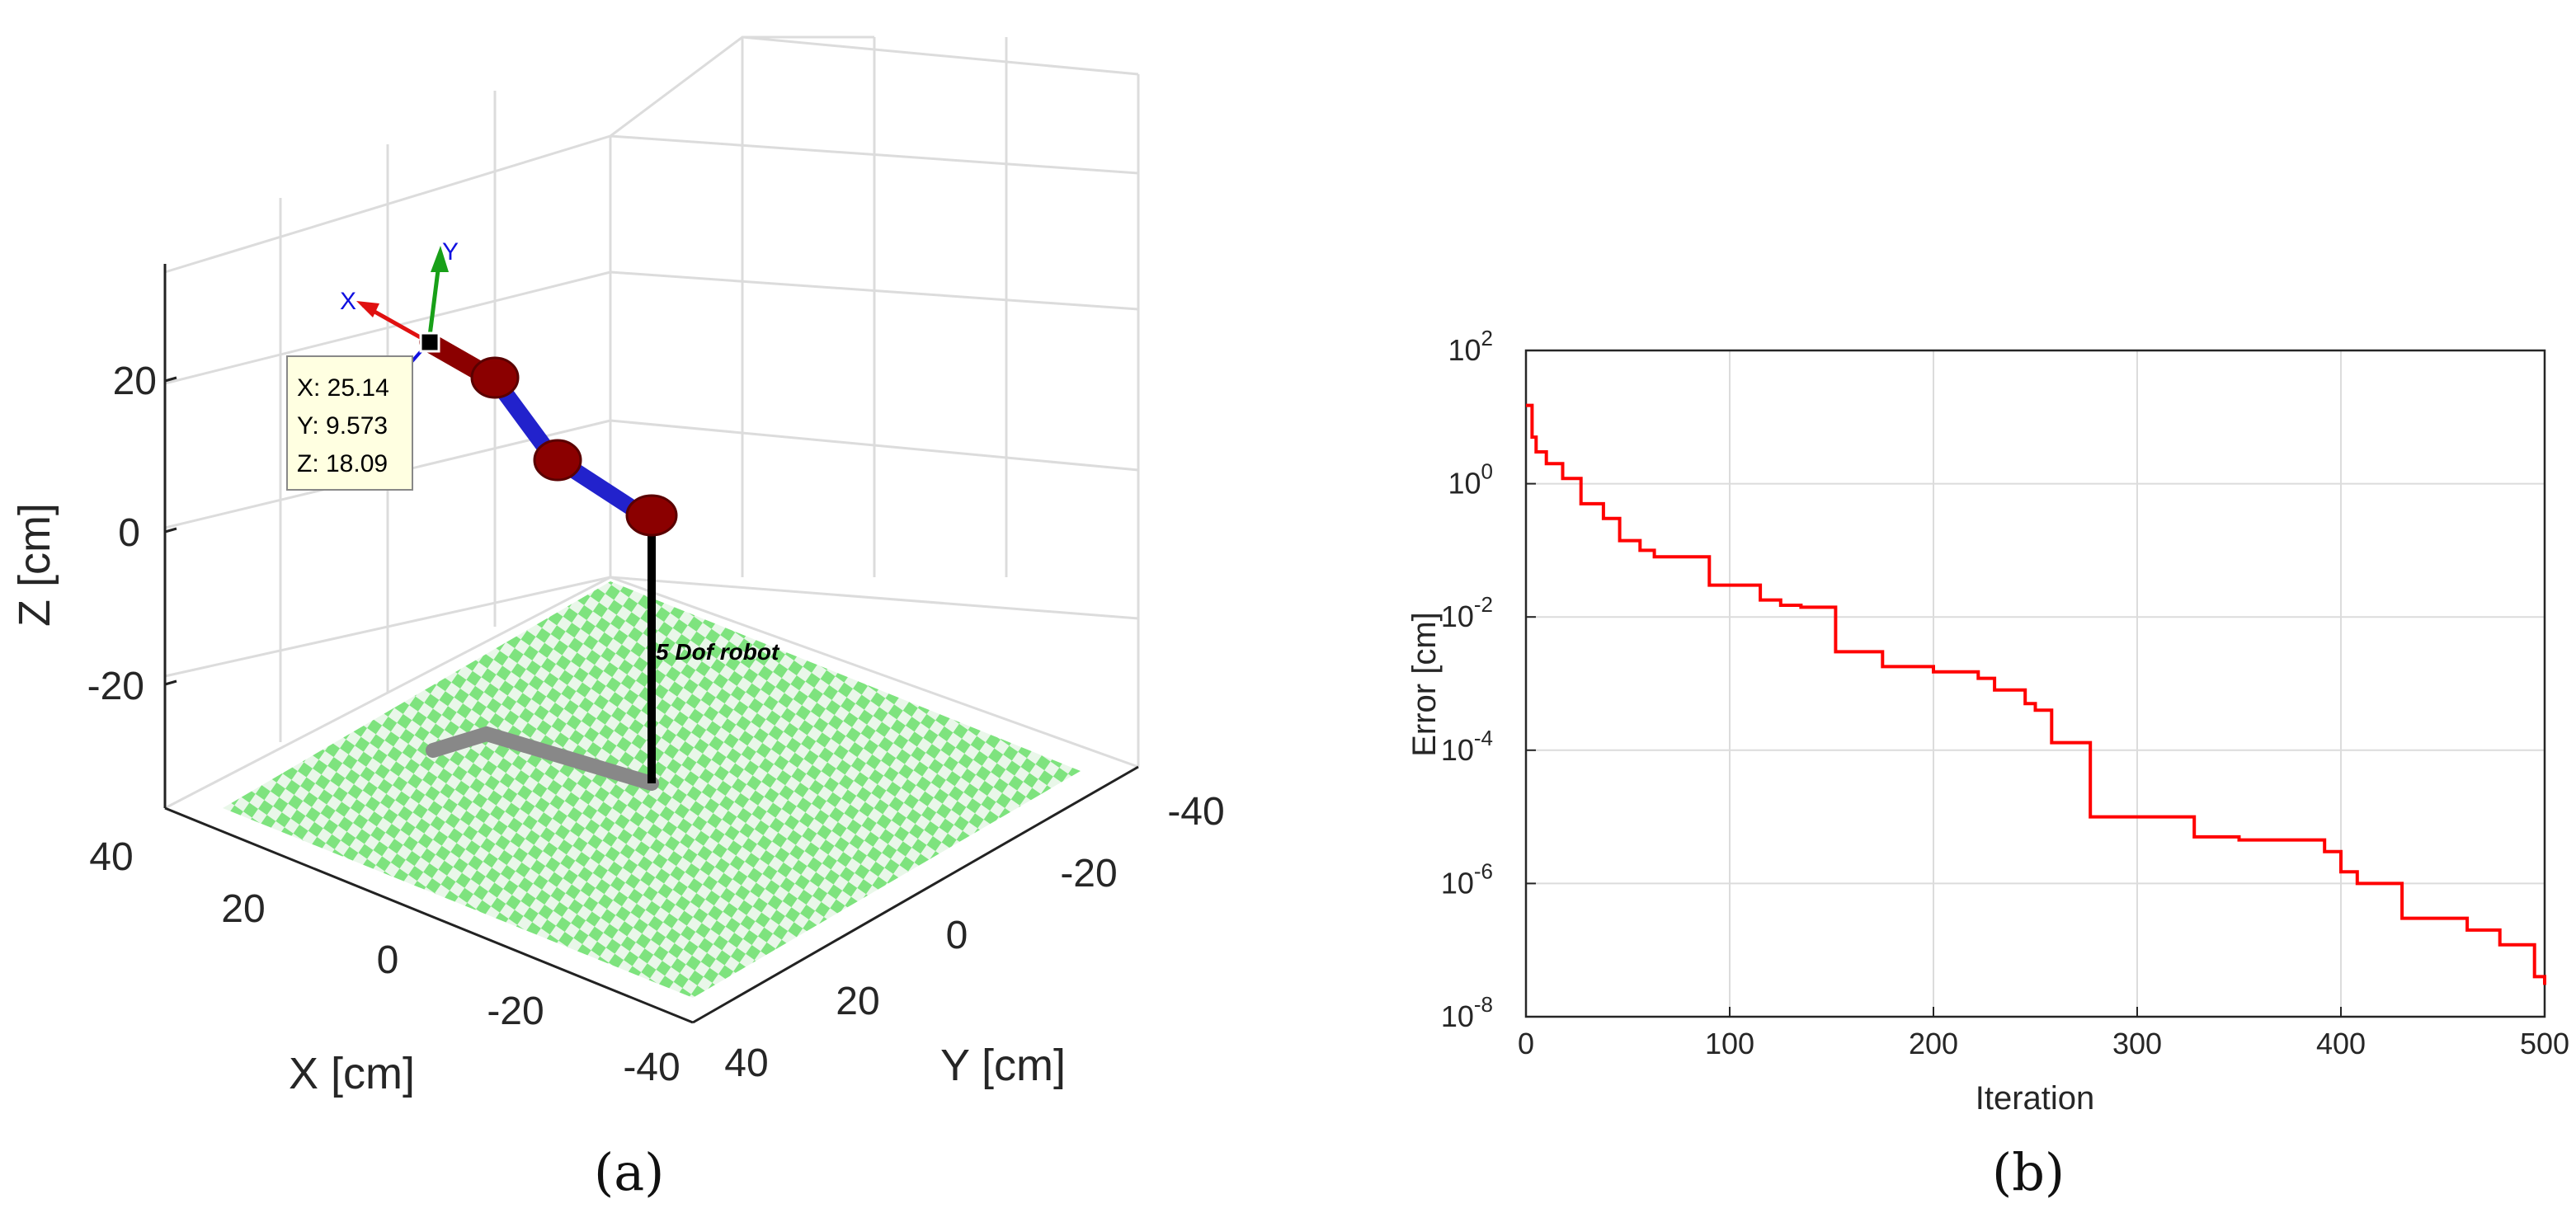  Describe the element at coordinates (1483, 1004) in the screenshot. I see `y-tick-exponent: -8` at that location.